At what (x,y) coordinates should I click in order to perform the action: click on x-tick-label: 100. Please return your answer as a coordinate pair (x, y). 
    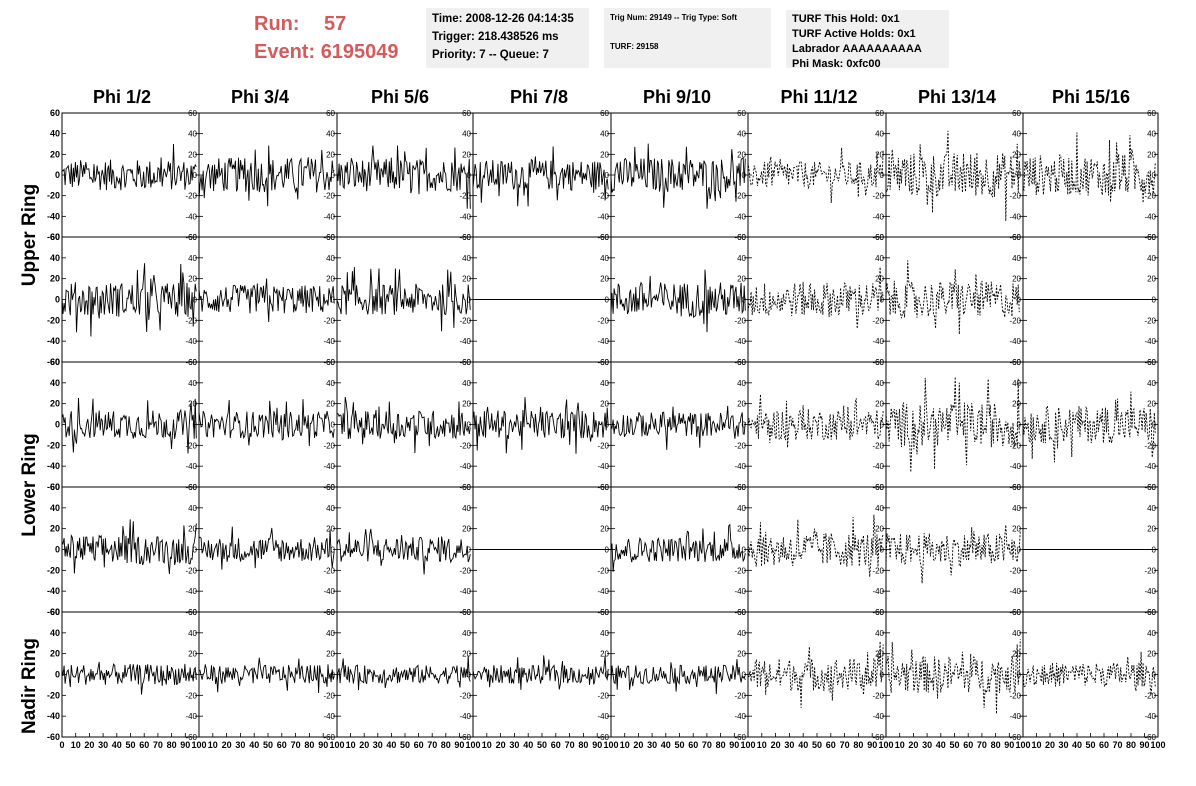
    Looking at the image, I should click on (610, 745).